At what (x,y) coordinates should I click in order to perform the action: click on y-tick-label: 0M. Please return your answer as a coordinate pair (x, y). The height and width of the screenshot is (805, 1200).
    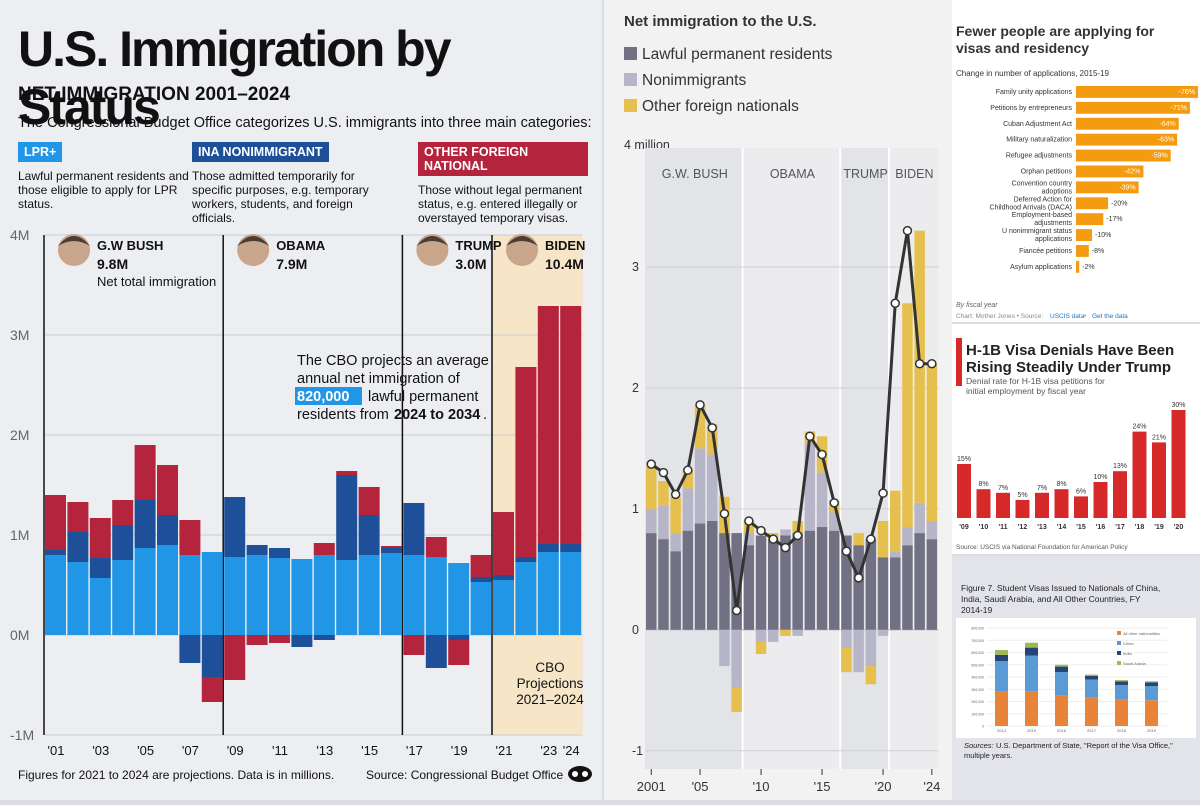
    Looking at the image, I should click on (19, 635).